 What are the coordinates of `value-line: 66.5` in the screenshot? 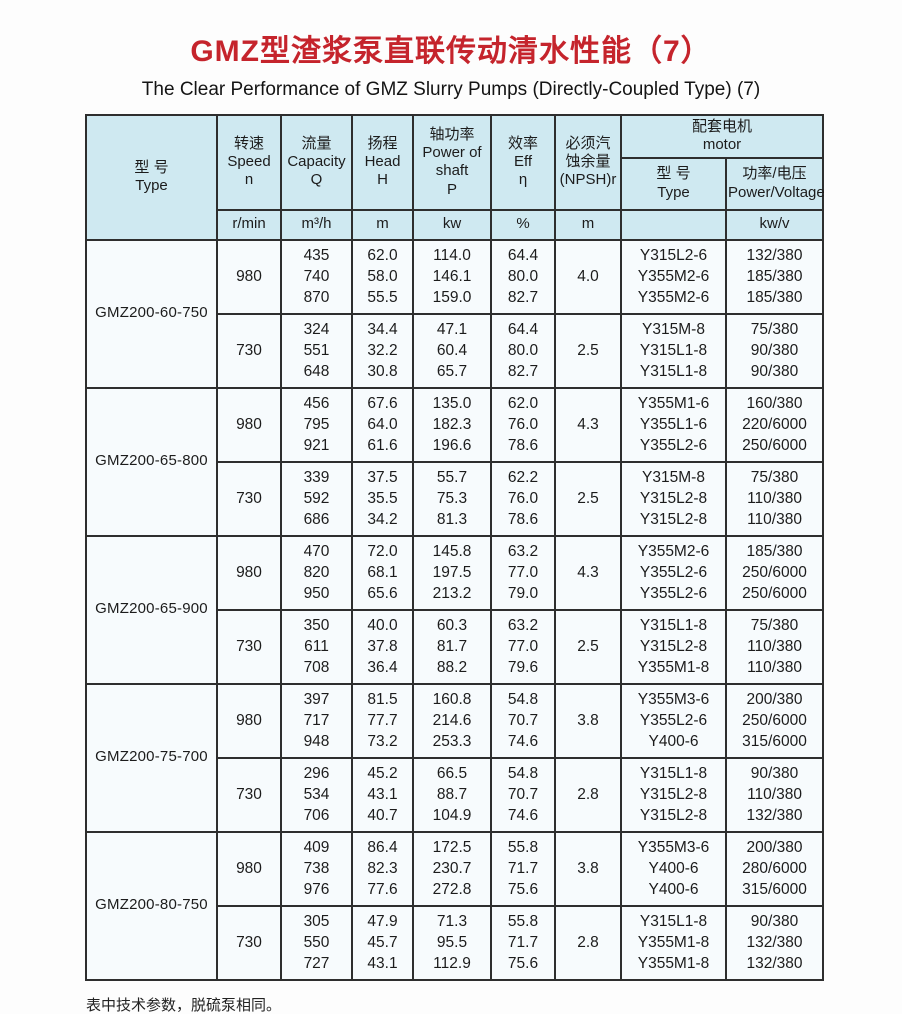 It's located at (452, 773).